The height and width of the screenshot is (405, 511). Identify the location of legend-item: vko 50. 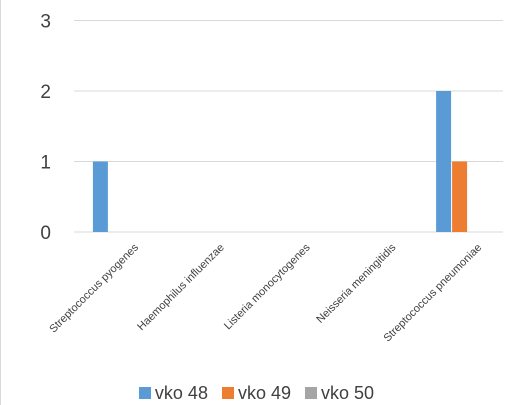
(339, 393).